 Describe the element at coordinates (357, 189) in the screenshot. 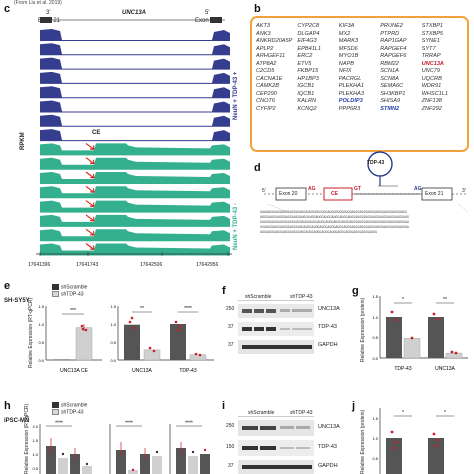

I see `splice-gt: GT` at that location.